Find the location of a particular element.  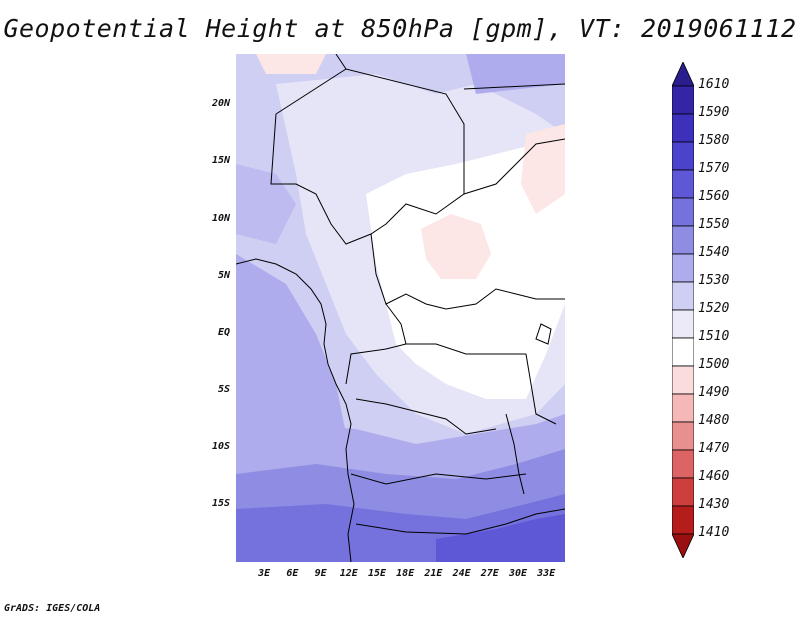

colorbar-level-label: 1580 is located at coordinates (714, 140).